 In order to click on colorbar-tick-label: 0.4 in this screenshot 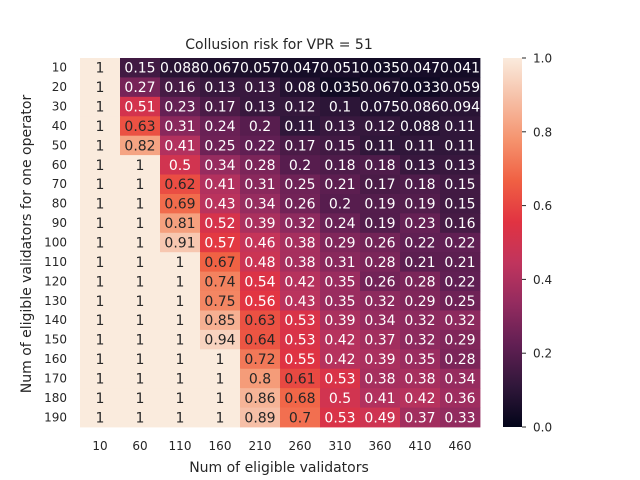, I will do `click(542, 280)`.